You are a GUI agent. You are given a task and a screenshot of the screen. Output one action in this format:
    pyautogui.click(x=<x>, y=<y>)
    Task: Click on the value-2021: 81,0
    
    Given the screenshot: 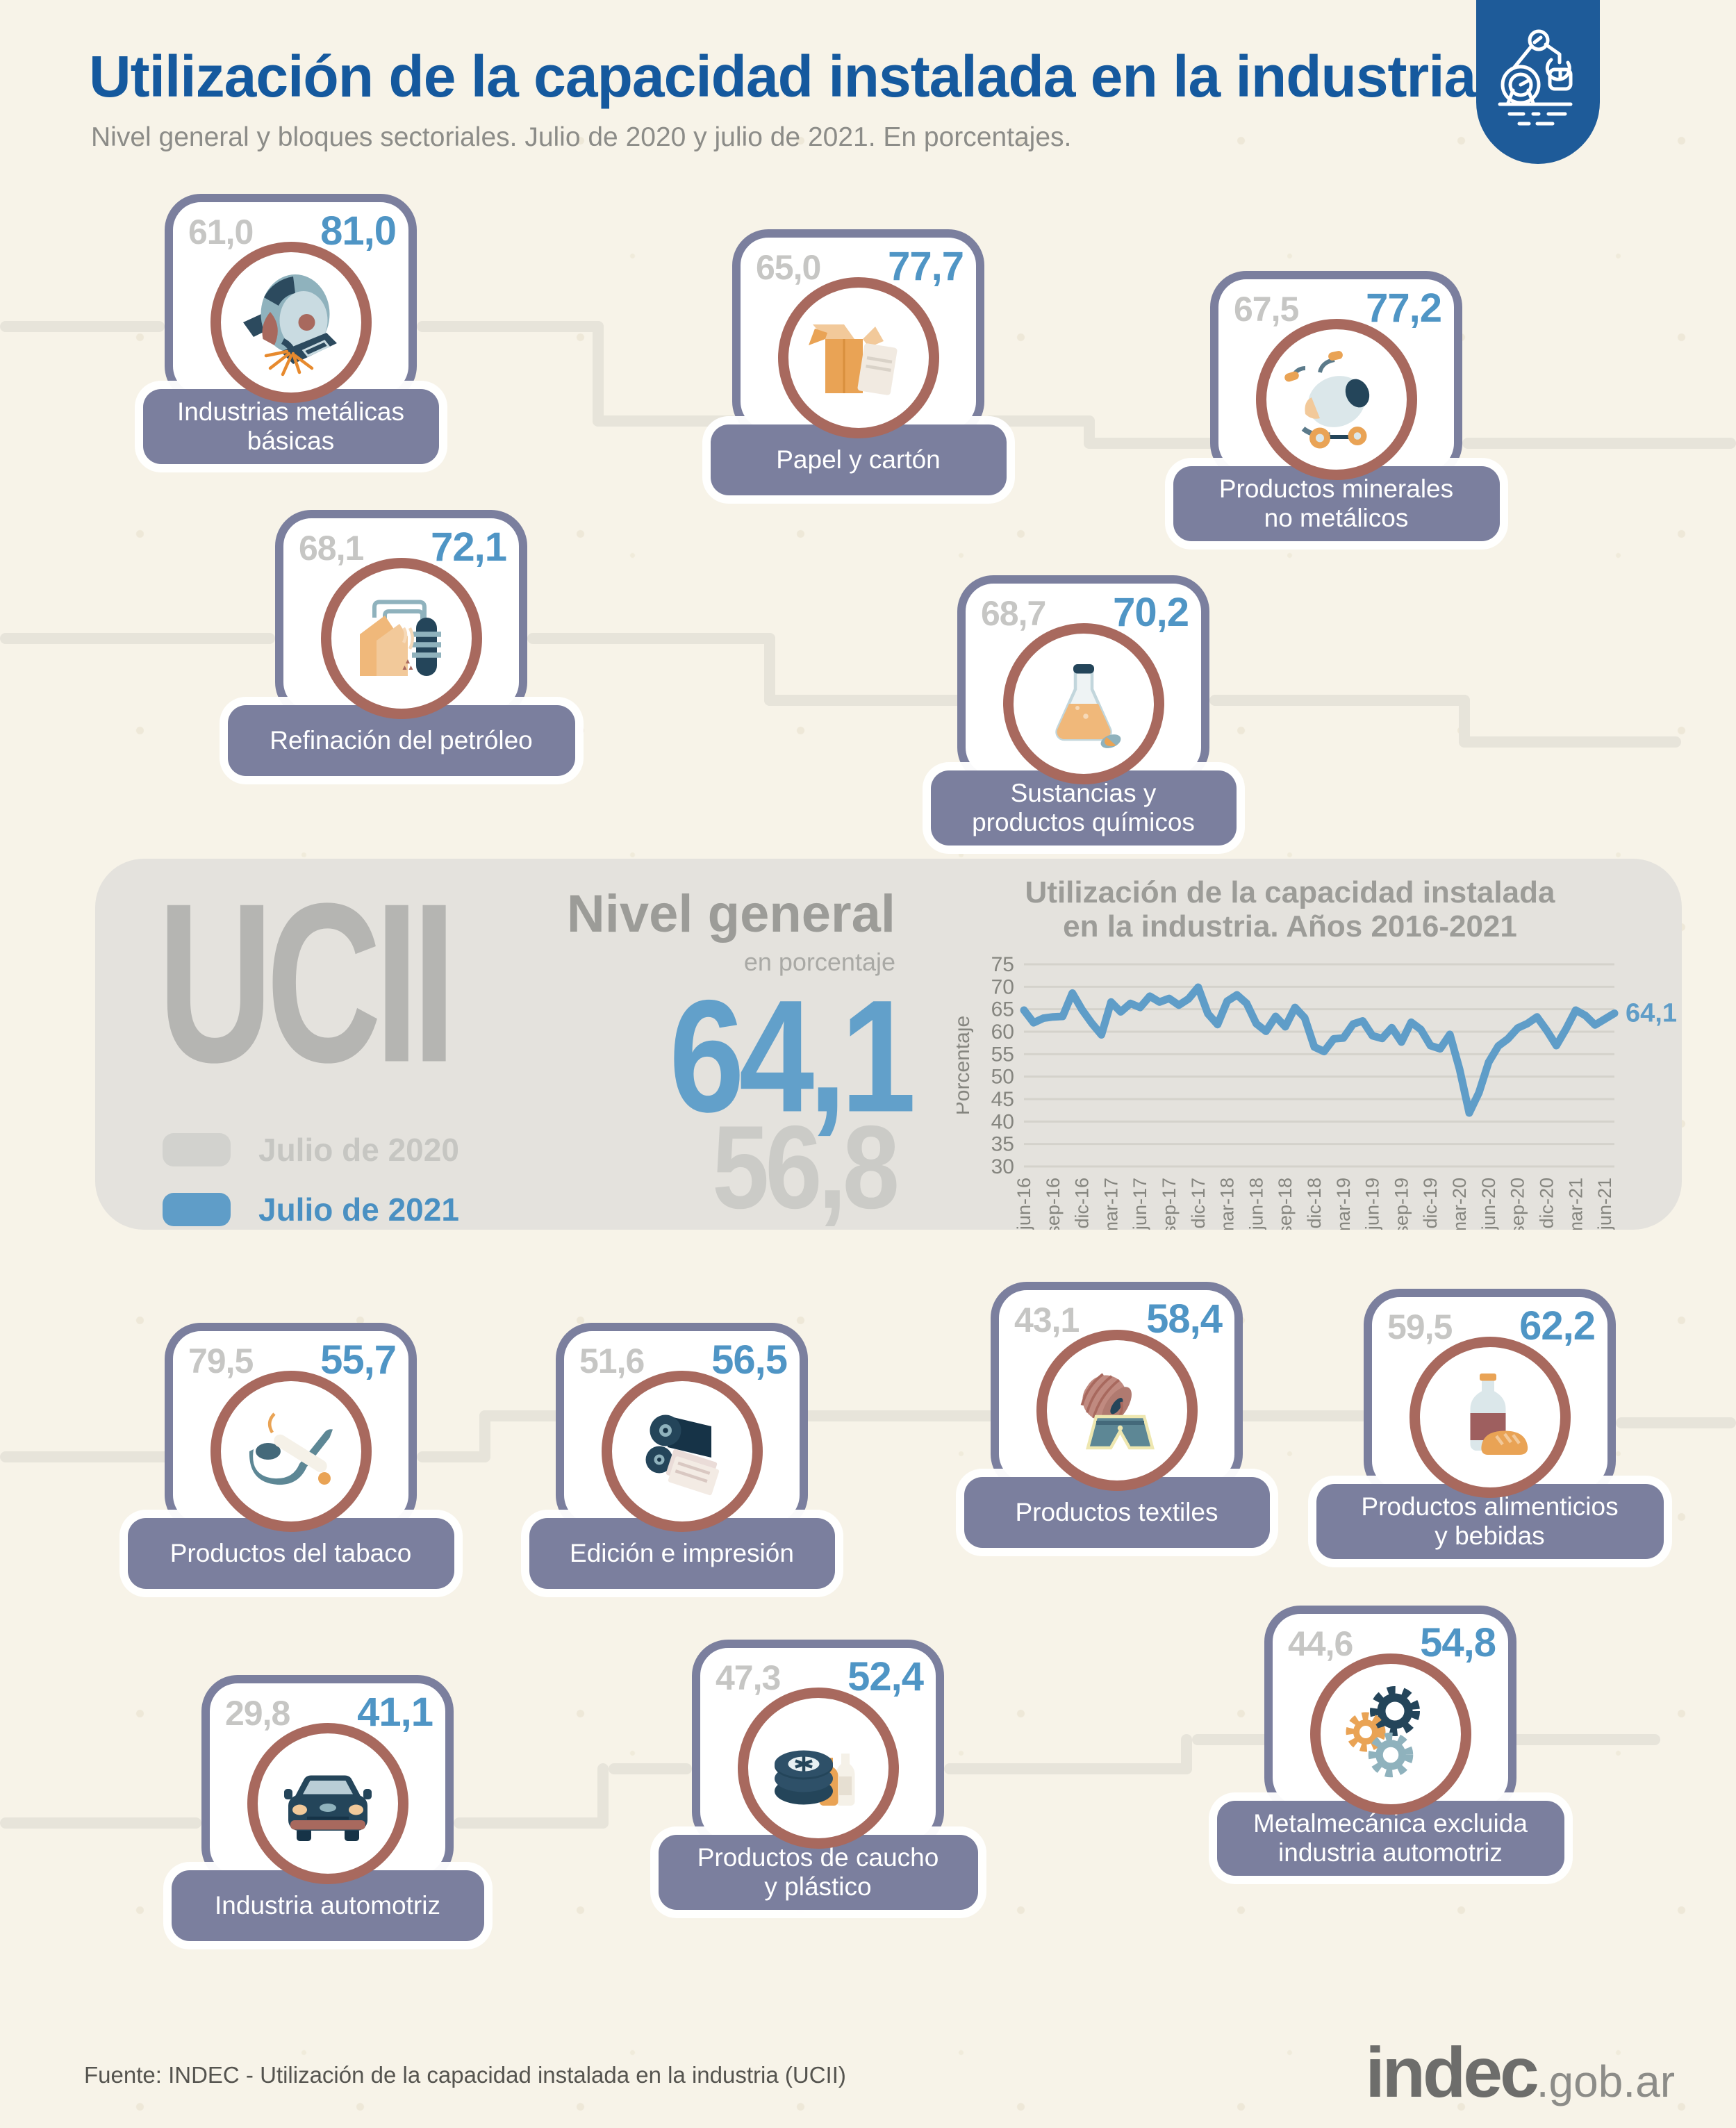 What is the action you would take?
    pyautogui.click(x=358, y=231)
    